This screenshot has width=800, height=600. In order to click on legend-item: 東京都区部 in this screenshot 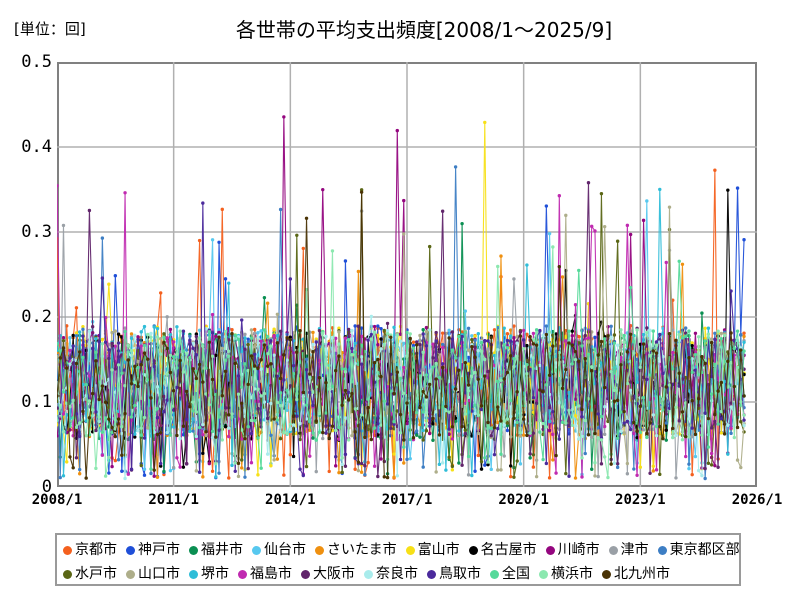, I will do `click(698, 550)`.